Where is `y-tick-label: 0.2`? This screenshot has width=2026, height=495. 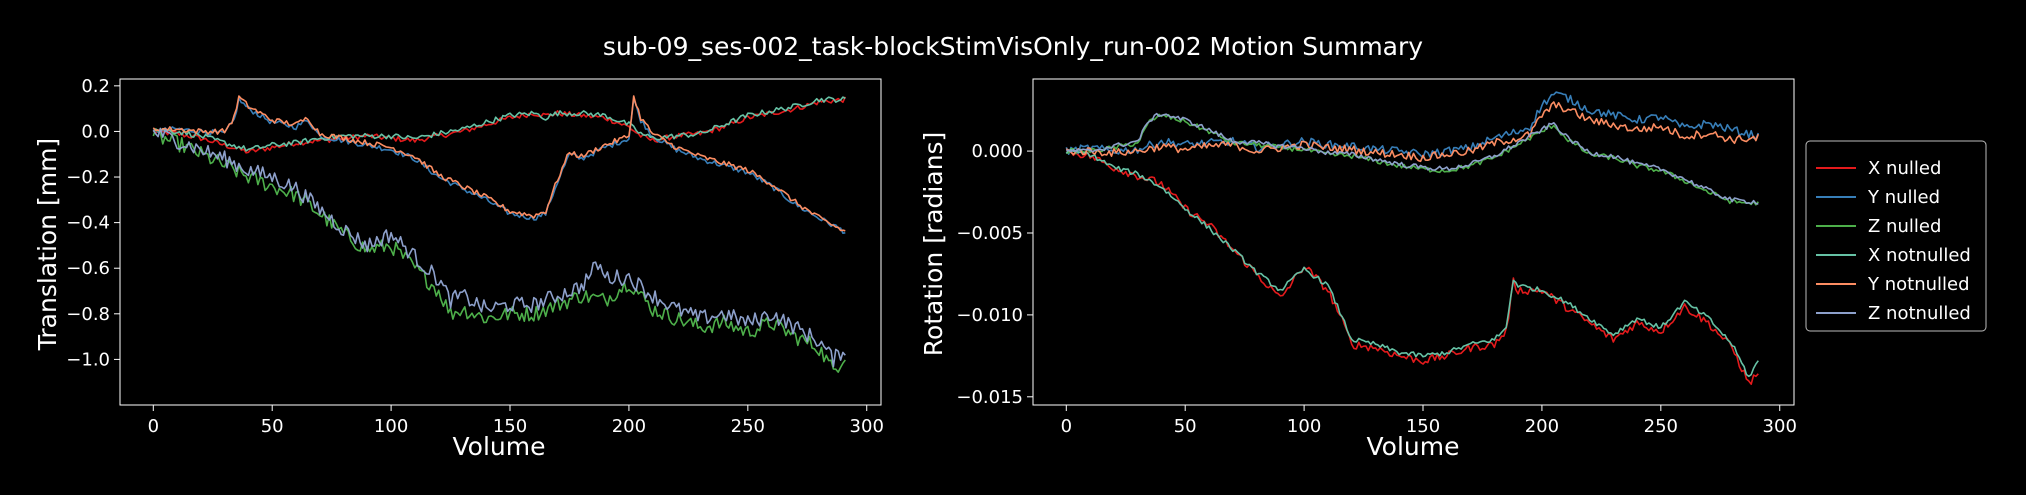 y-tick-label: 0.2 is located at coordinates (95, 86).